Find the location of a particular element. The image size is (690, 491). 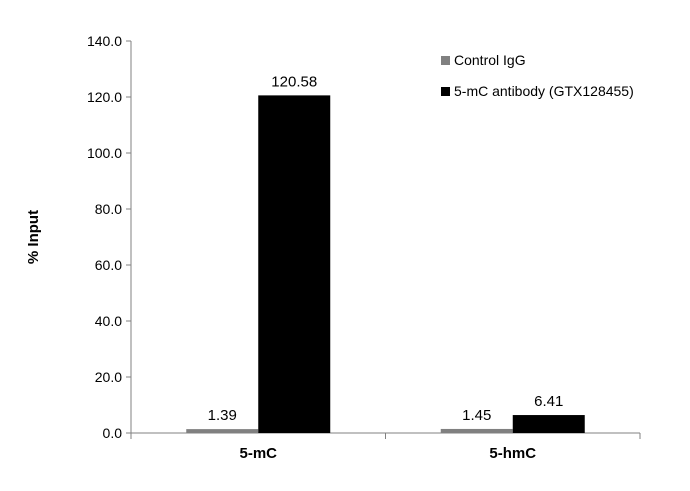

y-axis-title: % Input is located at coordinates (33, 237).